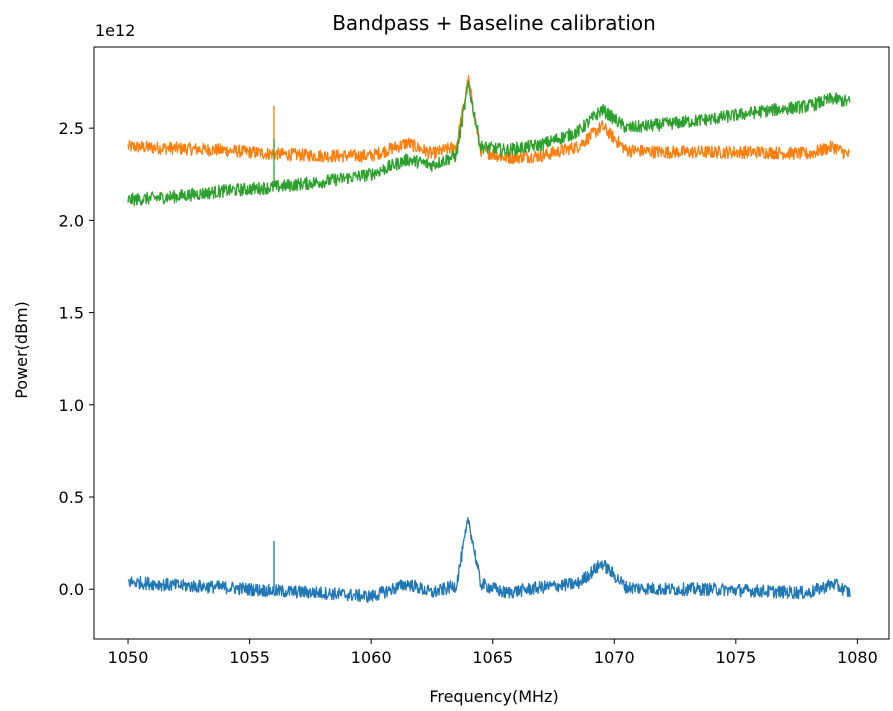  Describe the element at coordinates (371, 657) in the screenshot. I see `x-tick-label: 1060` at that location.